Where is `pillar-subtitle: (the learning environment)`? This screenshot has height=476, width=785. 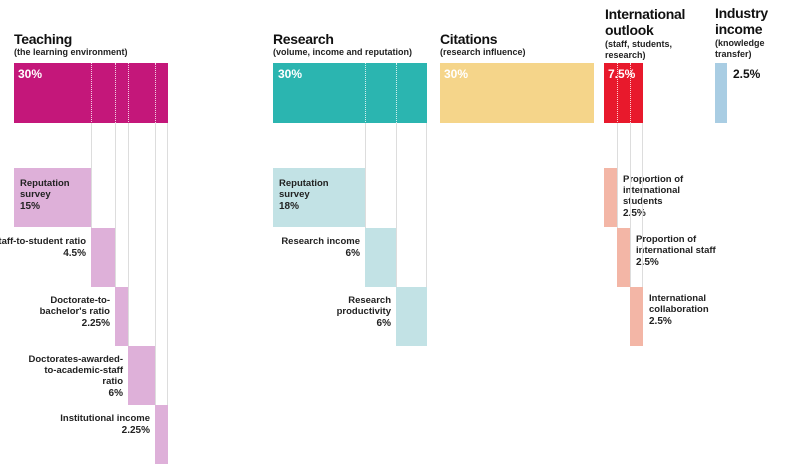 pillar-subtitle: (the learning environment) is located at coordinates (71, 52).